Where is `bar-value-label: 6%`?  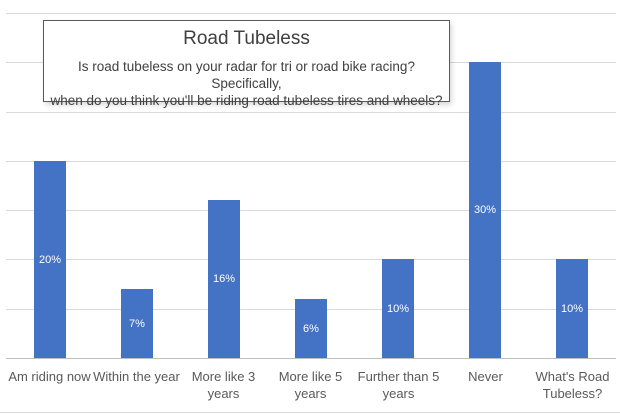
bar-value-label: 6% is located at coordinates (311, 328).